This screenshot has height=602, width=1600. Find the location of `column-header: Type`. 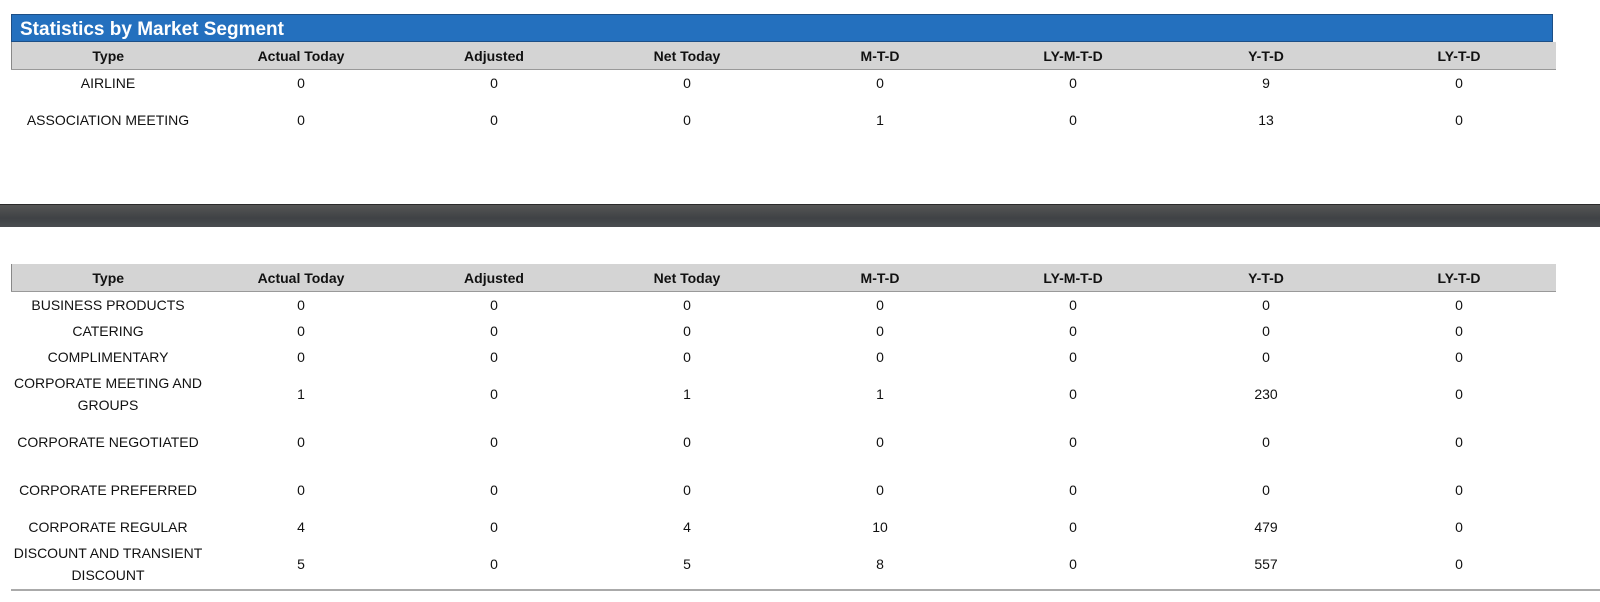

column-header: Type is located at coordinates (108, 278).